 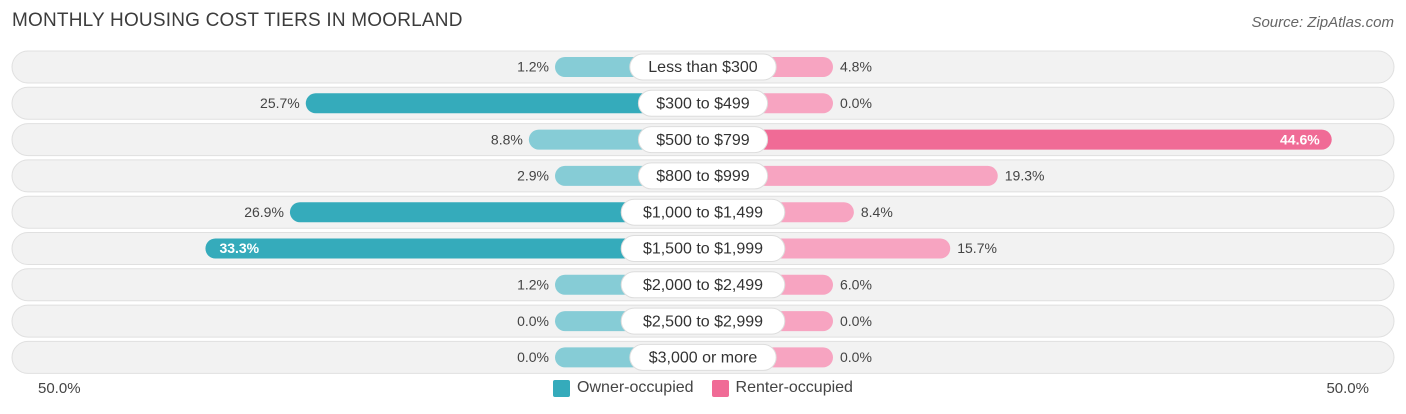 I want to click on source-note: Source: ZipAtlas.com, so click(x=1322, y=22).